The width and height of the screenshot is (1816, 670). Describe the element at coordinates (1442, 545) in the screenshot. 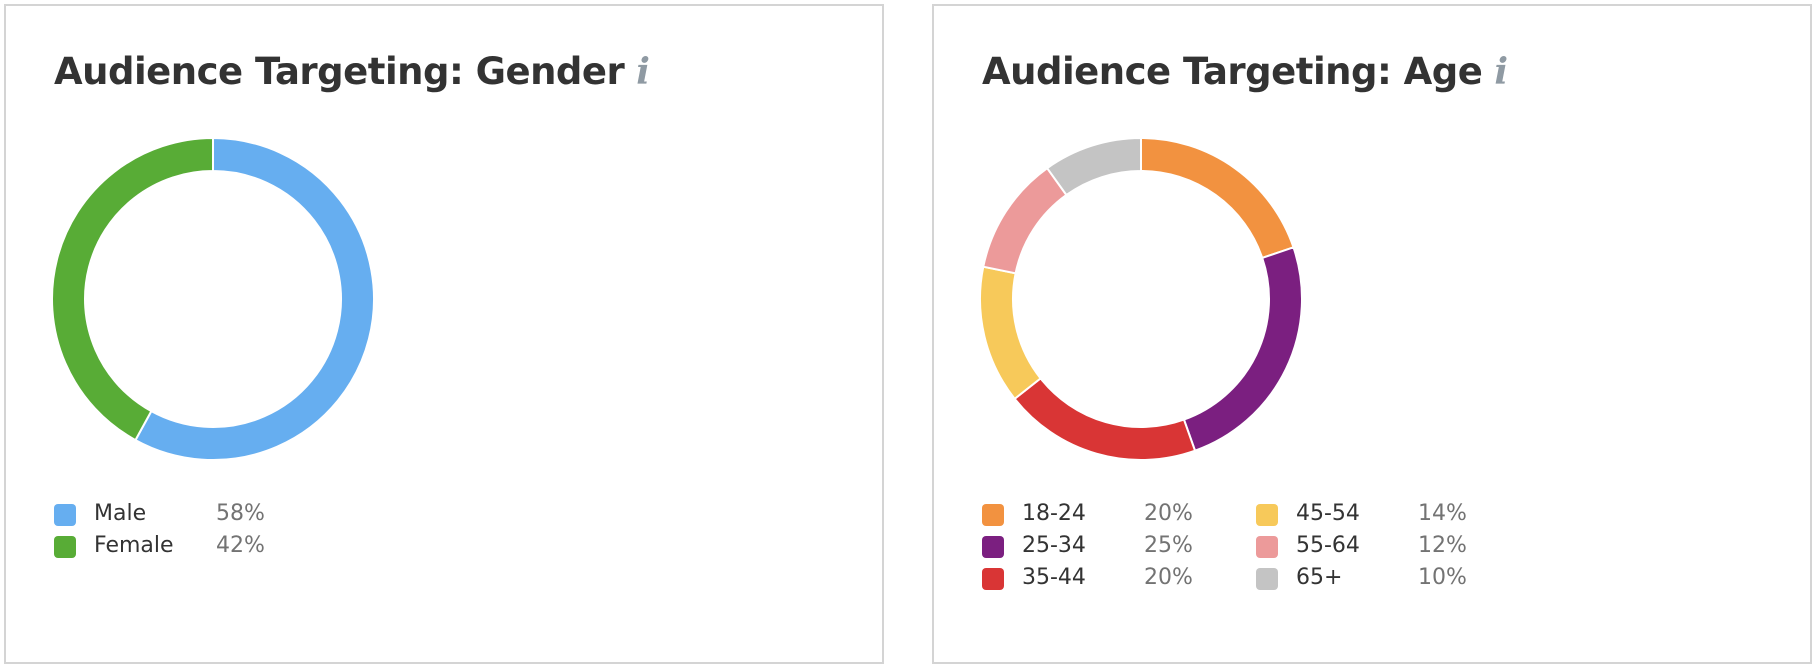

I see `legend-value: 12%` at that location.